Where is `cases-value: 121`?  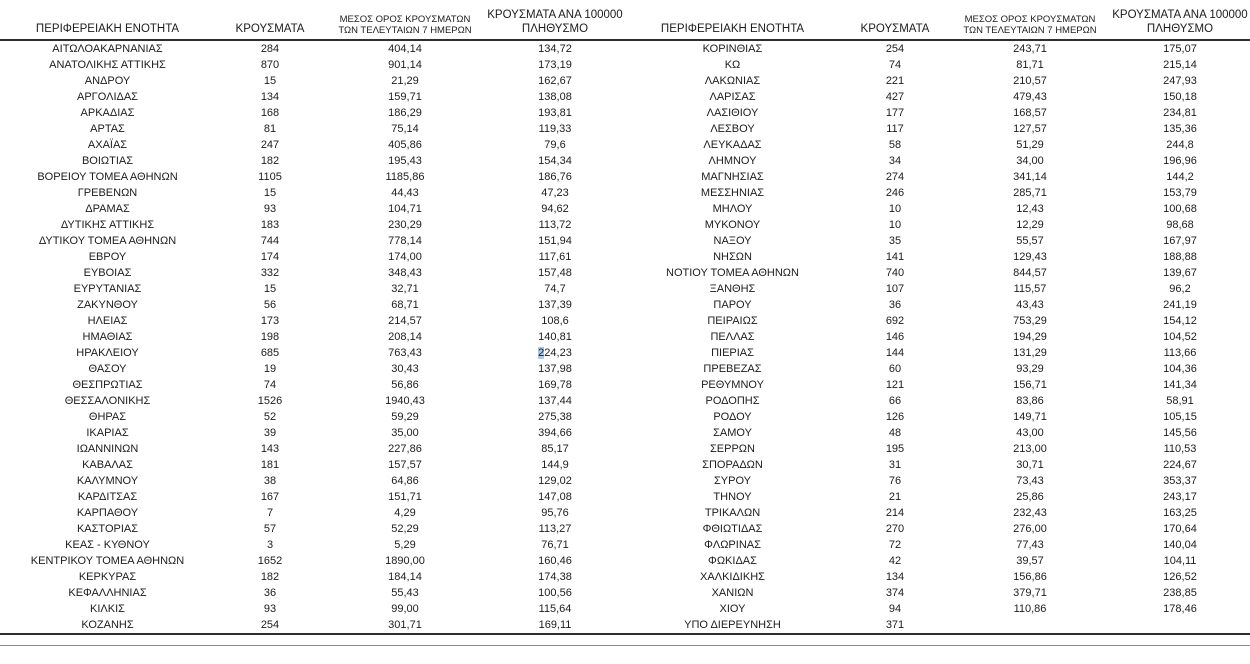 cases-value: 121 is located at coordinates (895, 385).